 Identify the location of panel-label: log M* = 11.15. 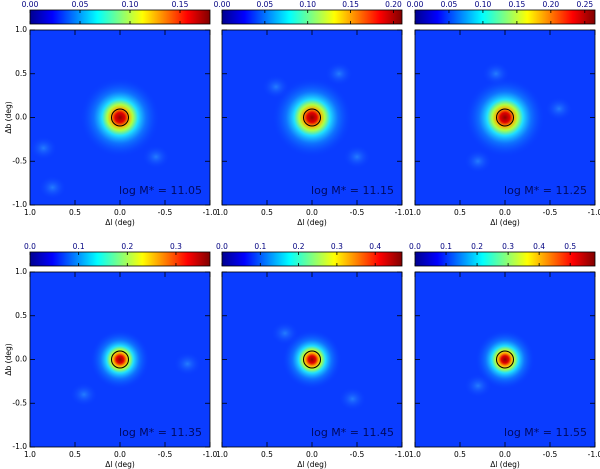
(352, 190).